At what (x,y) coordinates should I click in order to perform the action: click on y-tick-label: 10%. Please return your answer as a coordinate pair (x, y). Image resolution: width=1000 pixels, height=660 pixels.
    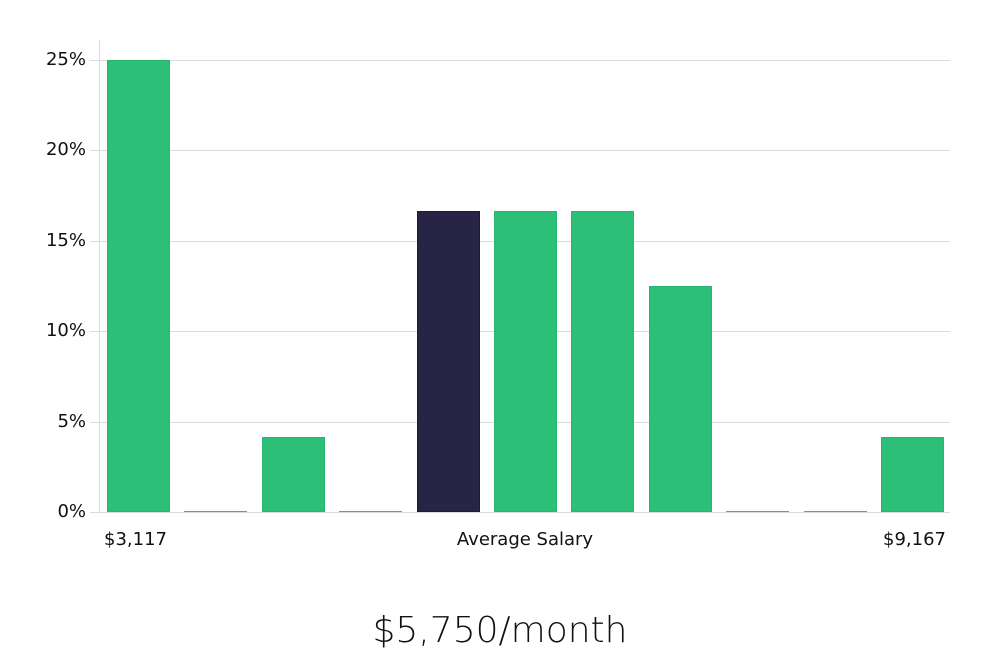
    Looking at the image, I should click on (65, 330).